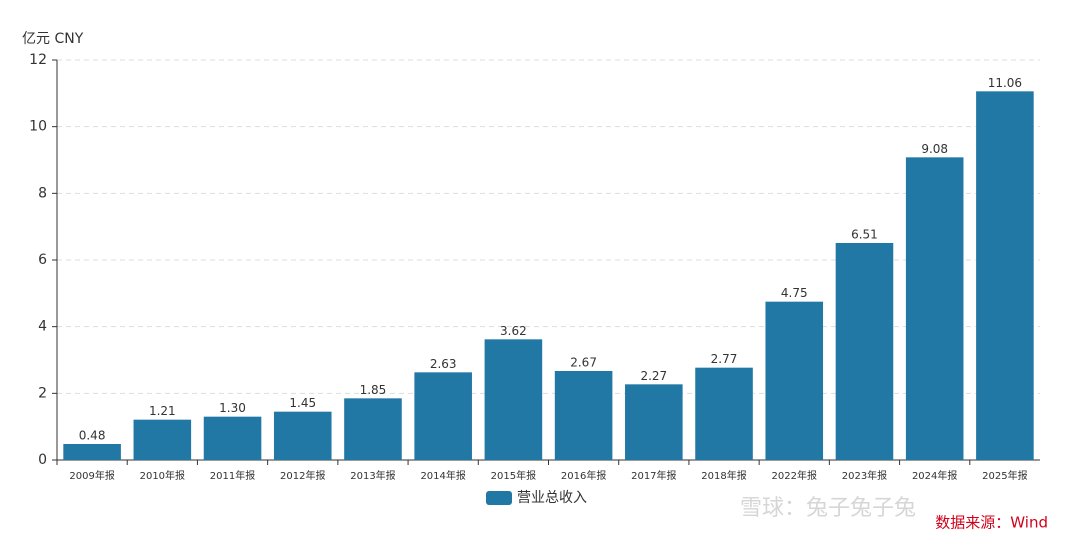 The image size is (1080, 552). Describe the element at coordinates (991, 523) in the screenshot. I see `source: 数据来源：Wind` at that location.